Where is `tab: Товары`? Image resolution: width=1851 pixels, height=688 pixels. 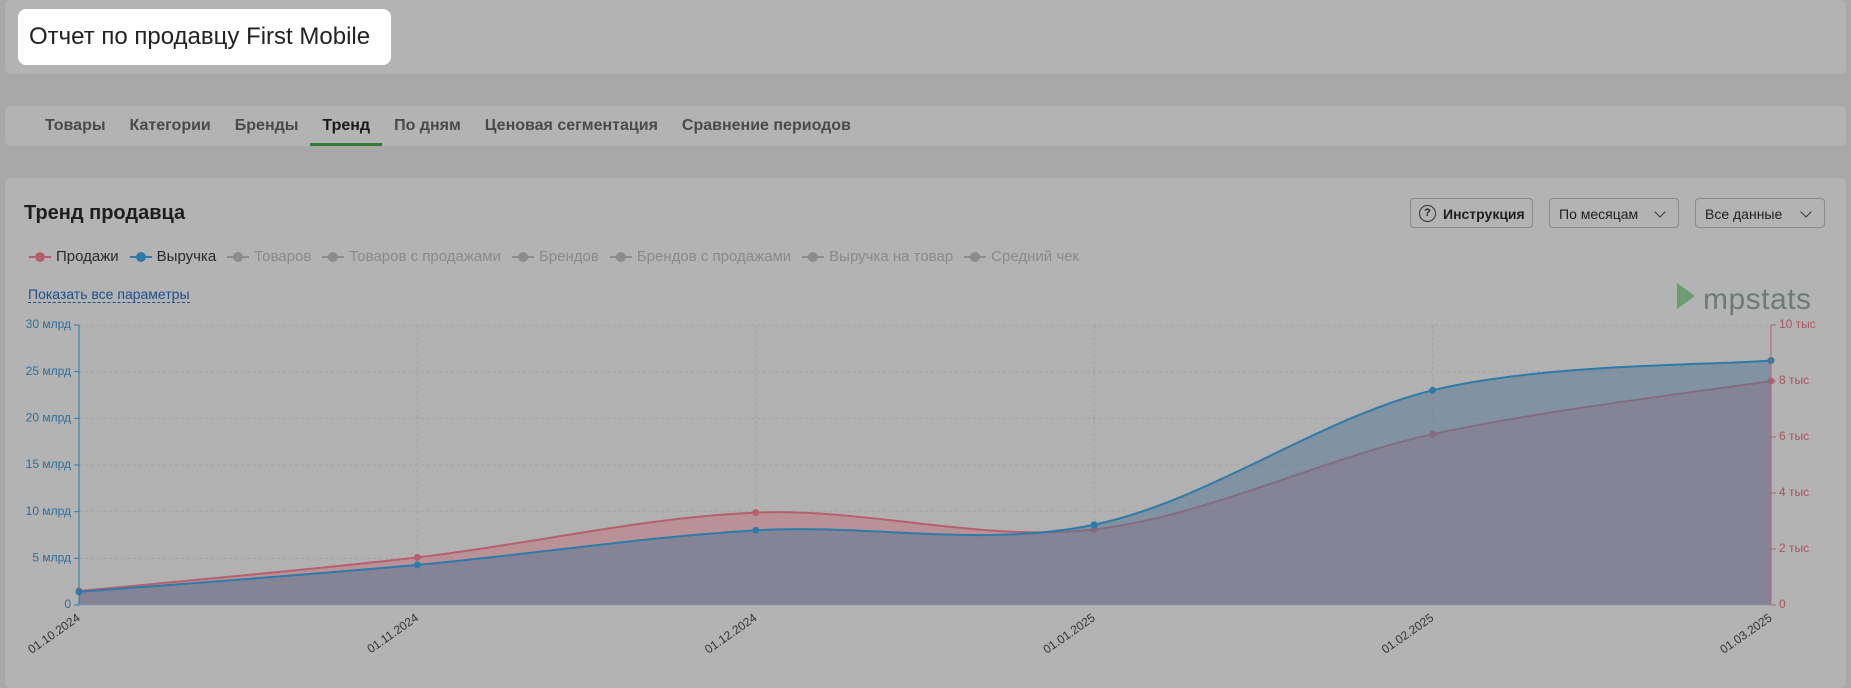 tab: Товары is located at coordinates (75, 125).